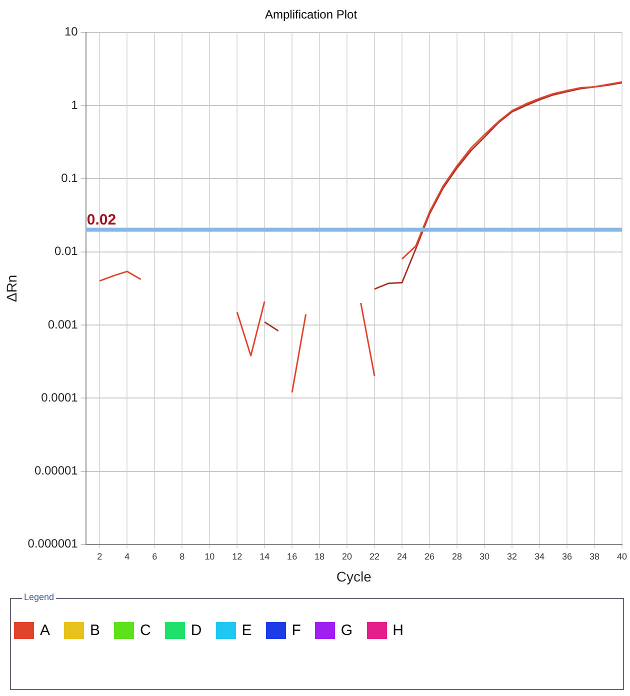 The height and width of the screenshot is (696, 630). Describe the element at coordinates (155, 556) in the screenshot. I see `x-tick-label: 6` at that location.